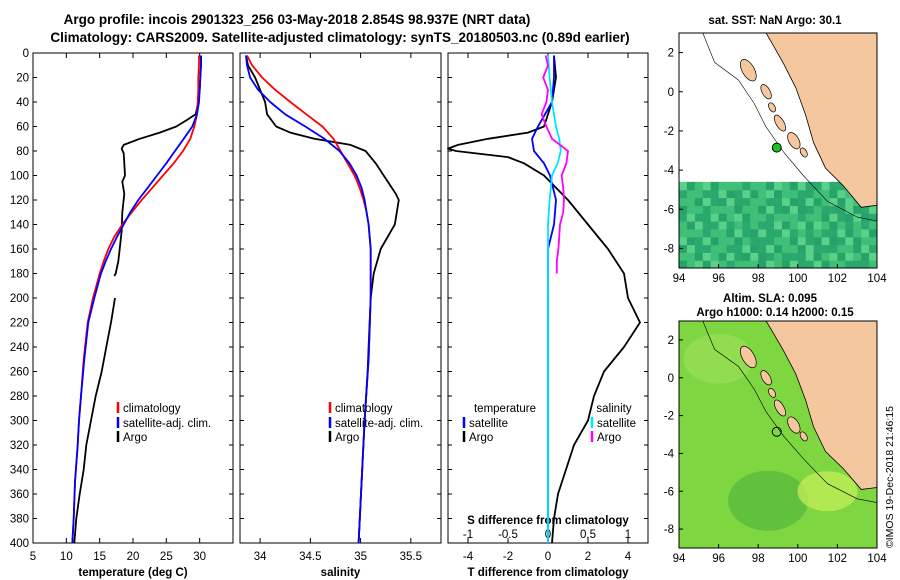 The width and height of the screenshot is (900, 580). I want to click on sst-map-title: sat. SST: NaN Argo: 30.1, so click(775, 21).